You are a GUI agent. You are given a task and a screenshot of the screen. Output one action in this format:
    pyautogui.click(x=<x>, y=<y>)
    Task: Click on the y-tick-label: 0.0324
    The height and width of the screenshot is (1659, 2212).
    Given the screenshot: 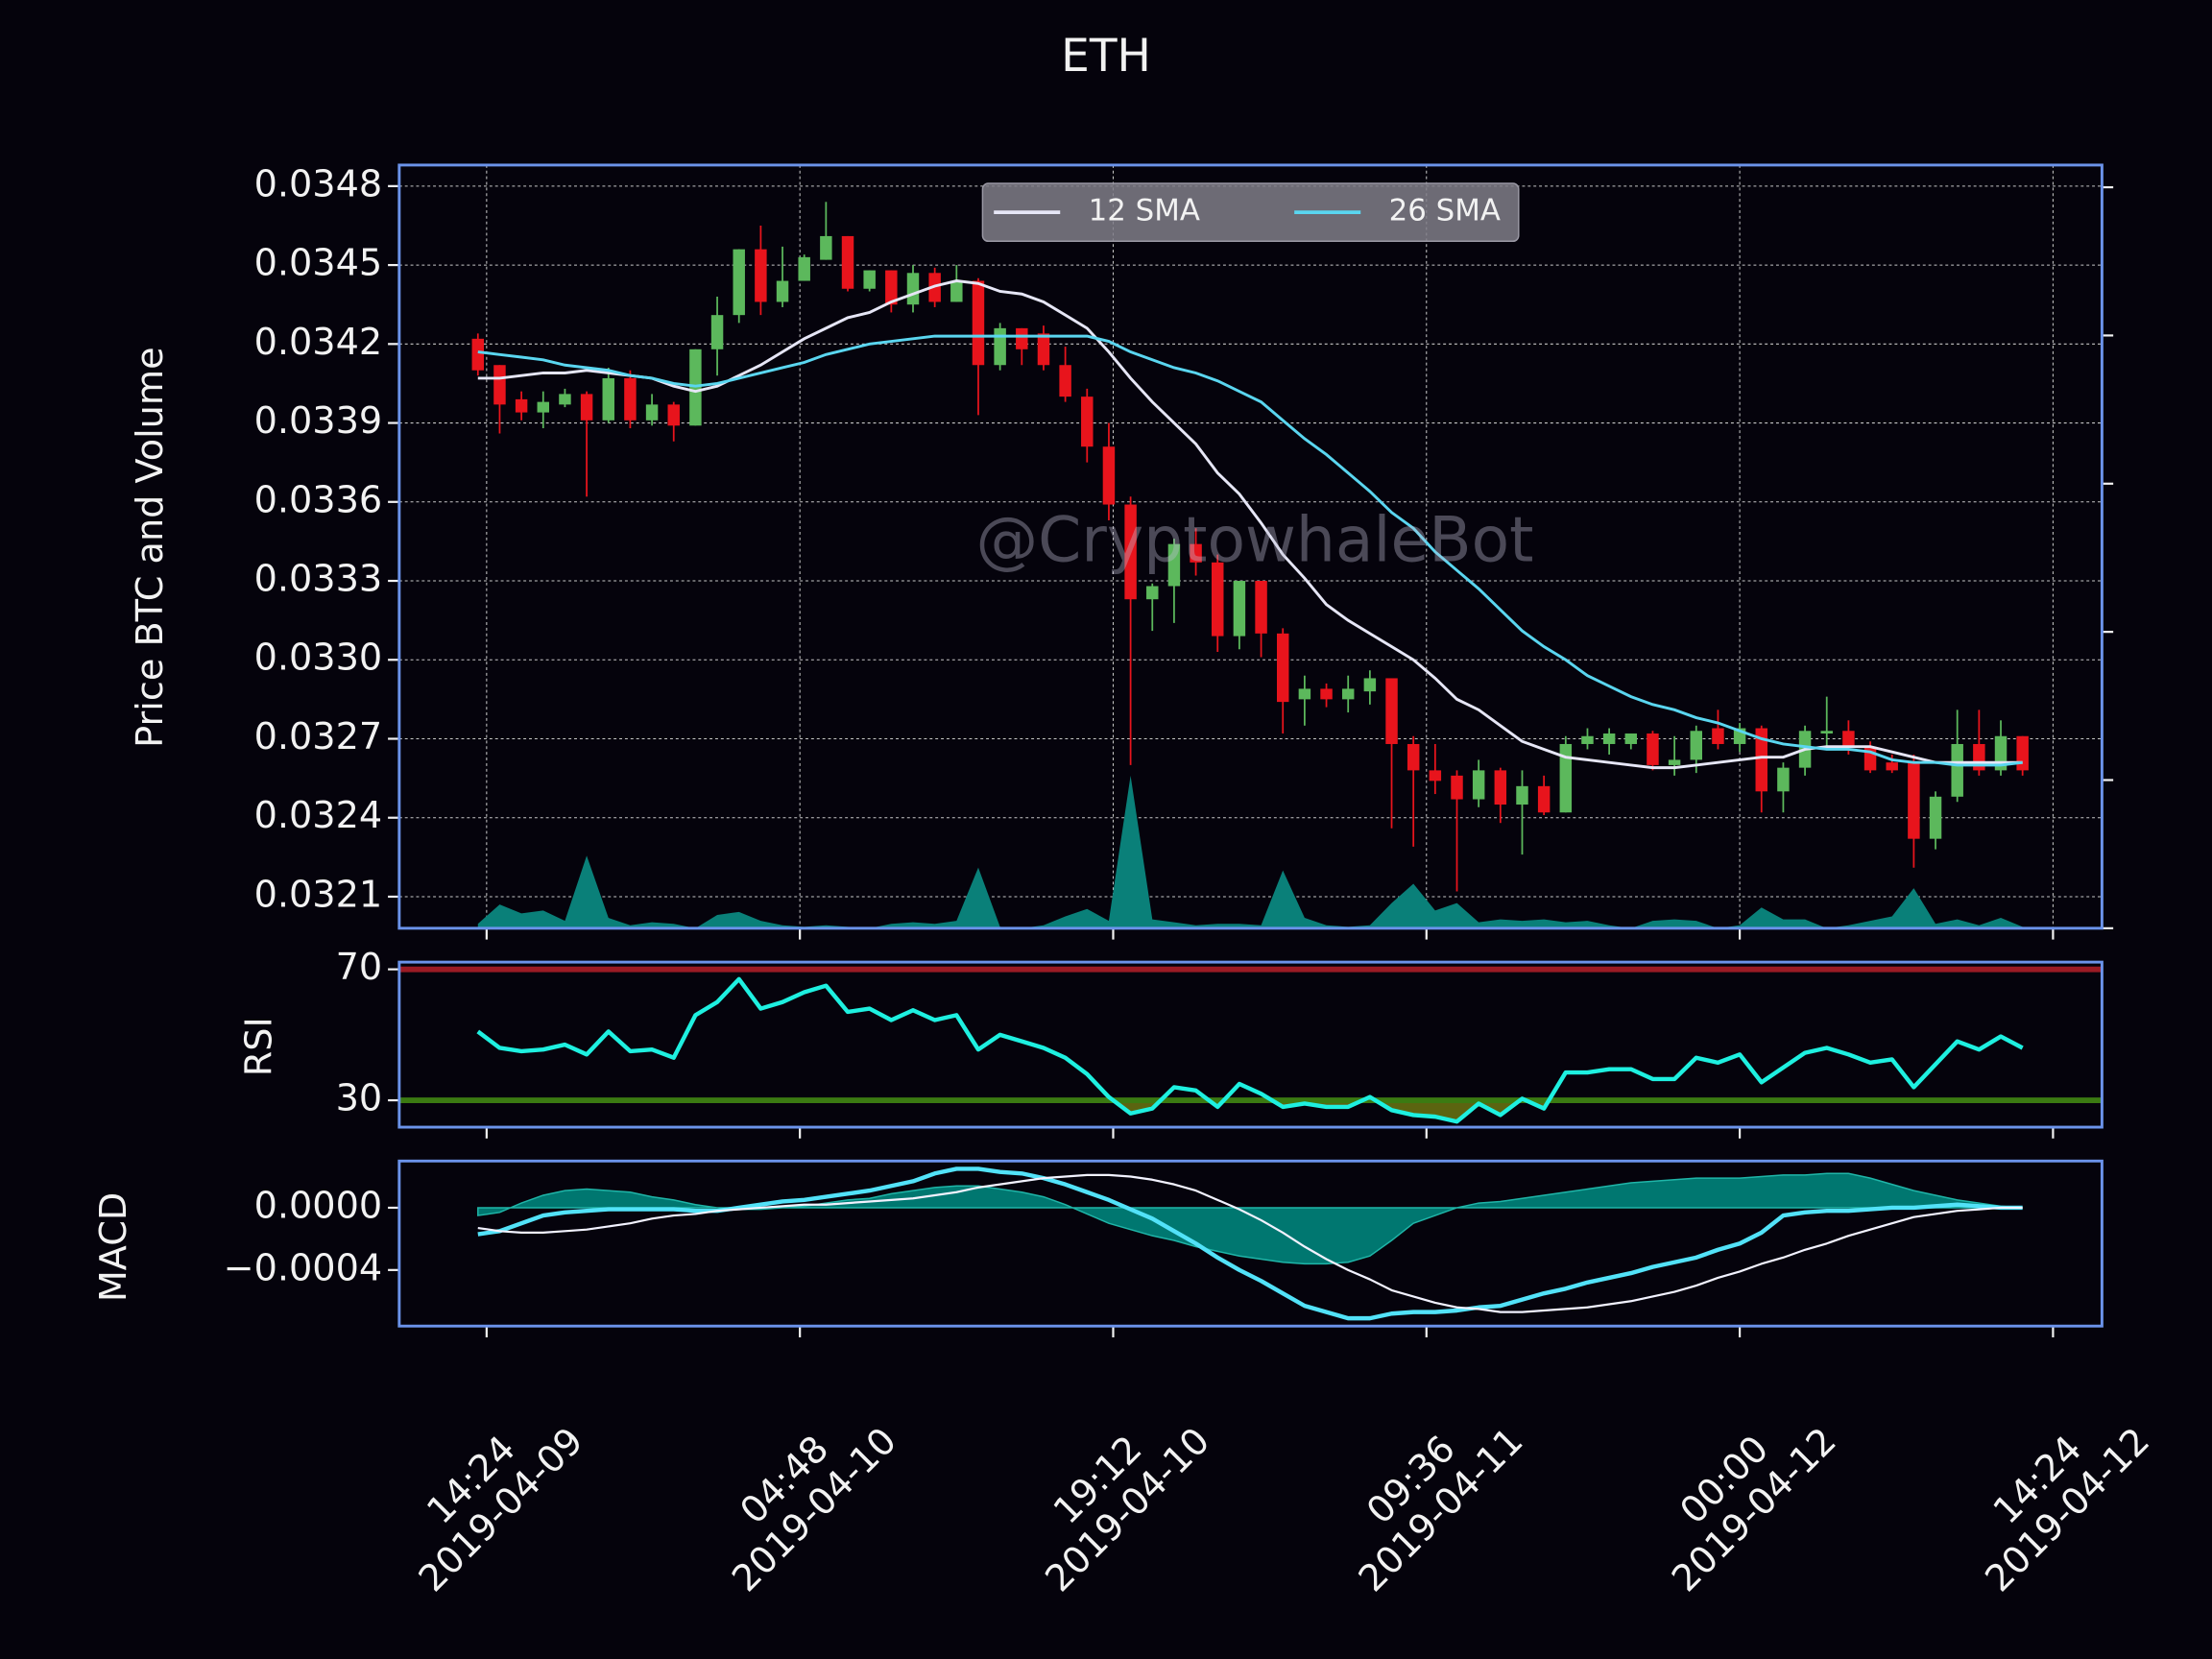 What is the action you would take?
    pyautogui.click(x=318, y=816)
    